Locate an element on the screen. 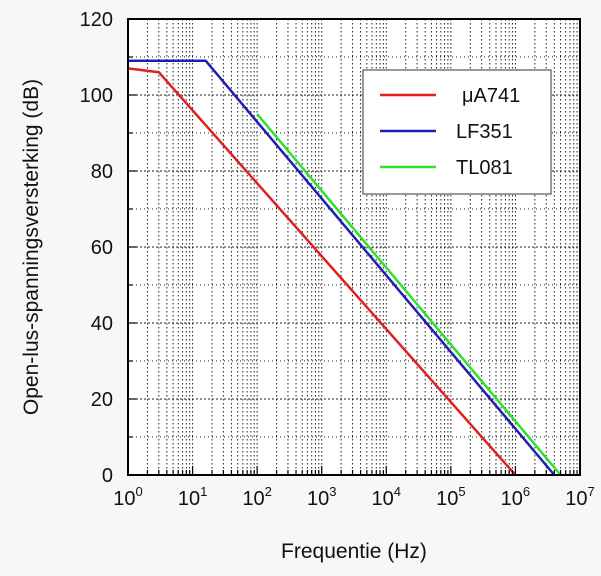  x-tick-label: 10⁶ is located at coordinates (515, 497).